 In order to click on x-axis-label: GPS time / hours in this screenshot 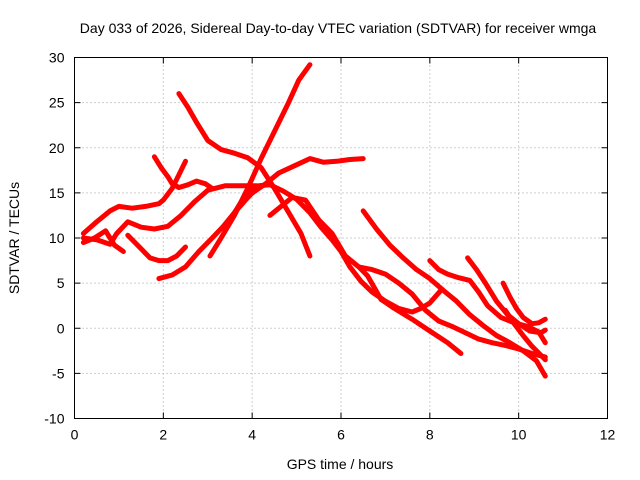, I will do `click(340, 464)`.